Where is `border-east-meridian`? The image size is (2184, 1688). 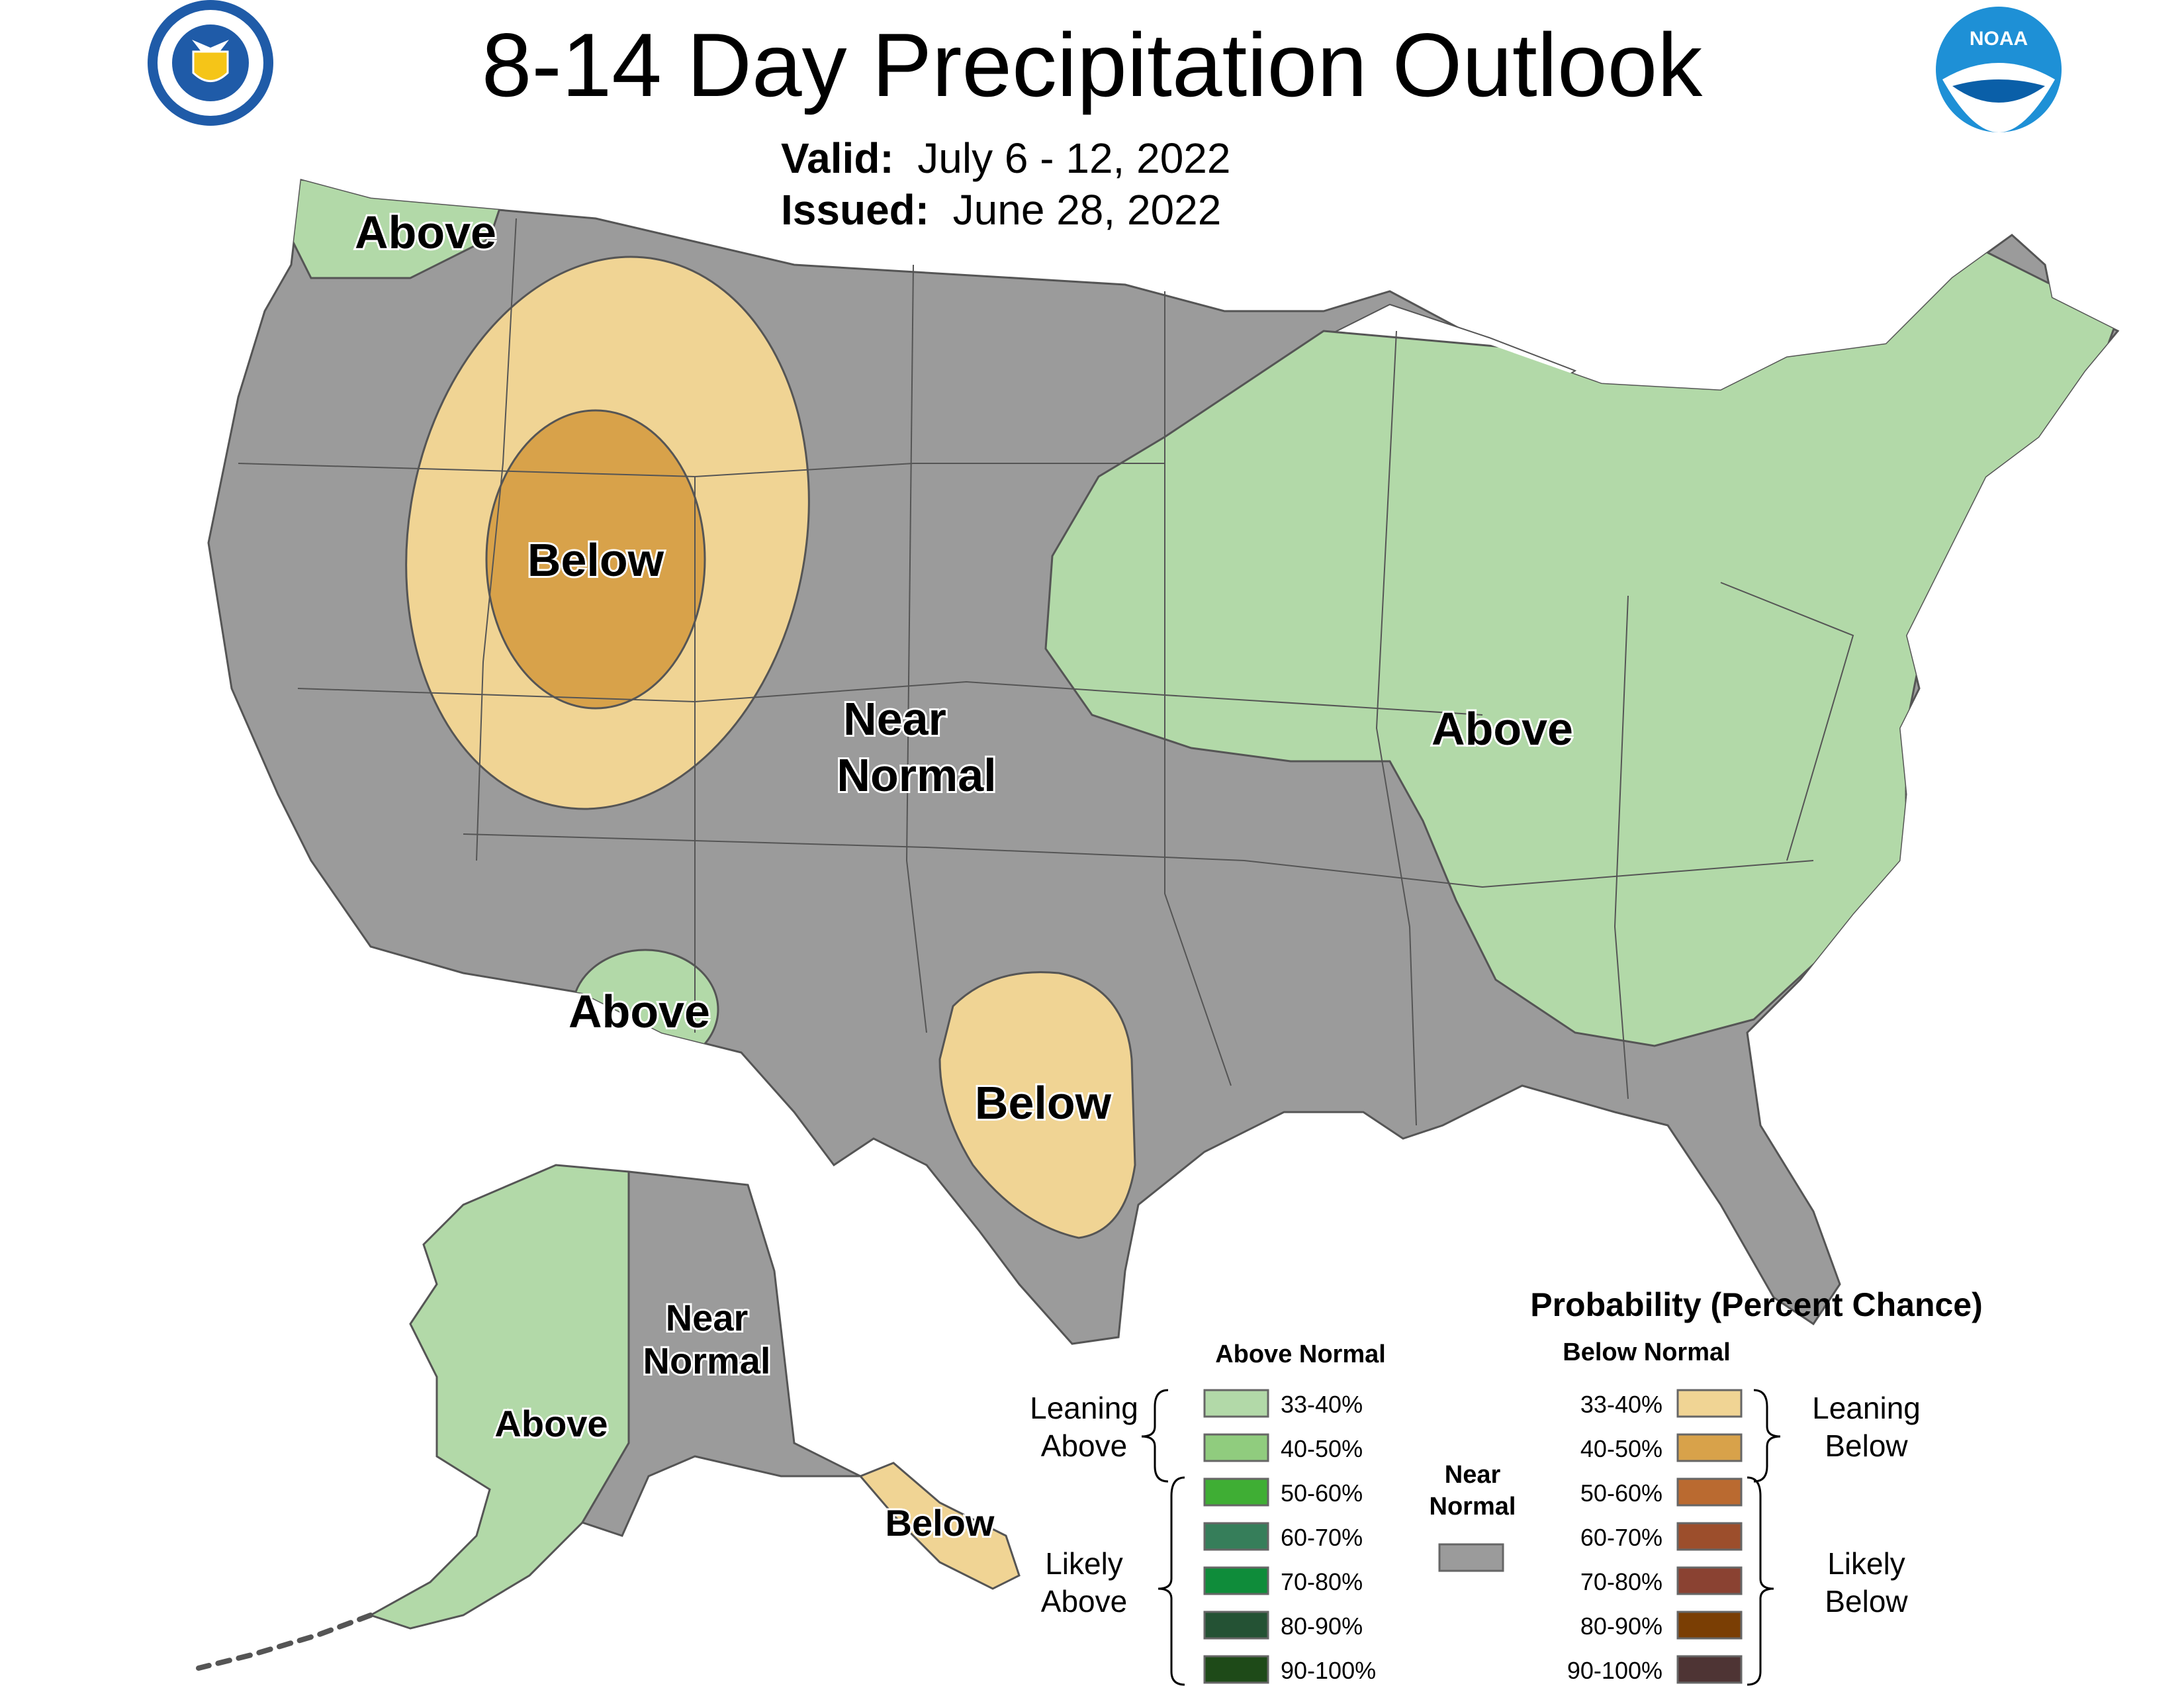
border-east-meridian is located at coordinates (1621, 847).